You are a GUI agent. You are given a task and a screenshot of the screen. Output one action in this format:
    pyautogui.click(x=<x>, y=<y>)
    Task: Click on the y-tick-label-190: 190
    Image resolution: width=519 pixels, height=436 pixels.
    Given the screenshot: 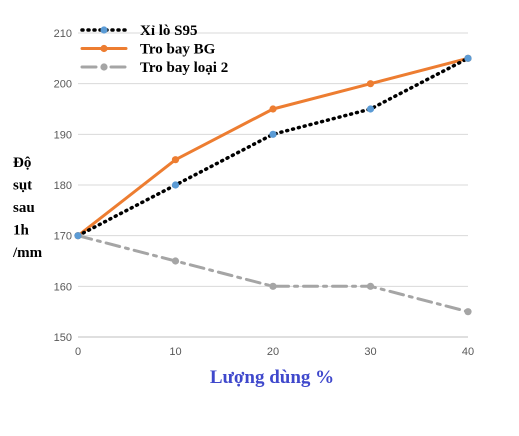 What is the action you would take?
    pyautogui.click(x=63, y=135)
    